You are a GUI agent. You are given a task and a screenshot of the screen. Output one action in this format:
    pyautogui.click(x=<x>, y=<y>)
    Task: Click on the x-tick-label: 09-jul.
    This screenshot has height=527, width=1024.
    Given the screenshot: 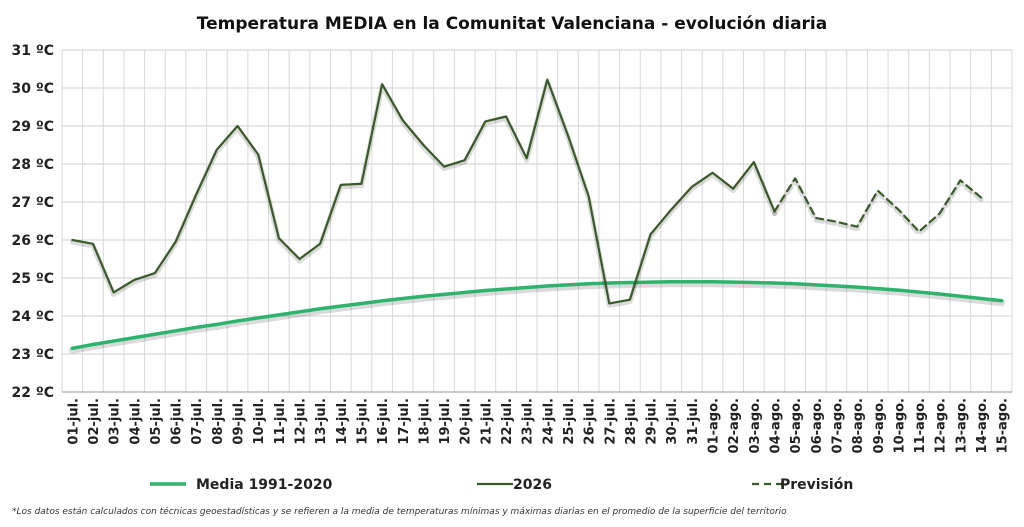 What is the action you would take?
    pyautogui.click(x=239, y=421)
    